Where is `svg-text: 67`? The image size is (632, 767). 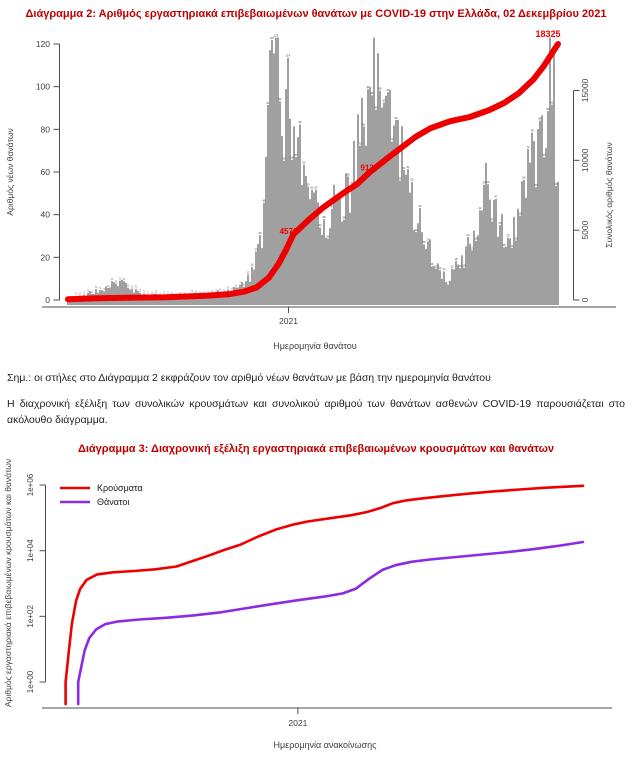 svg-text: 67 is located at coordinates (544, 155).